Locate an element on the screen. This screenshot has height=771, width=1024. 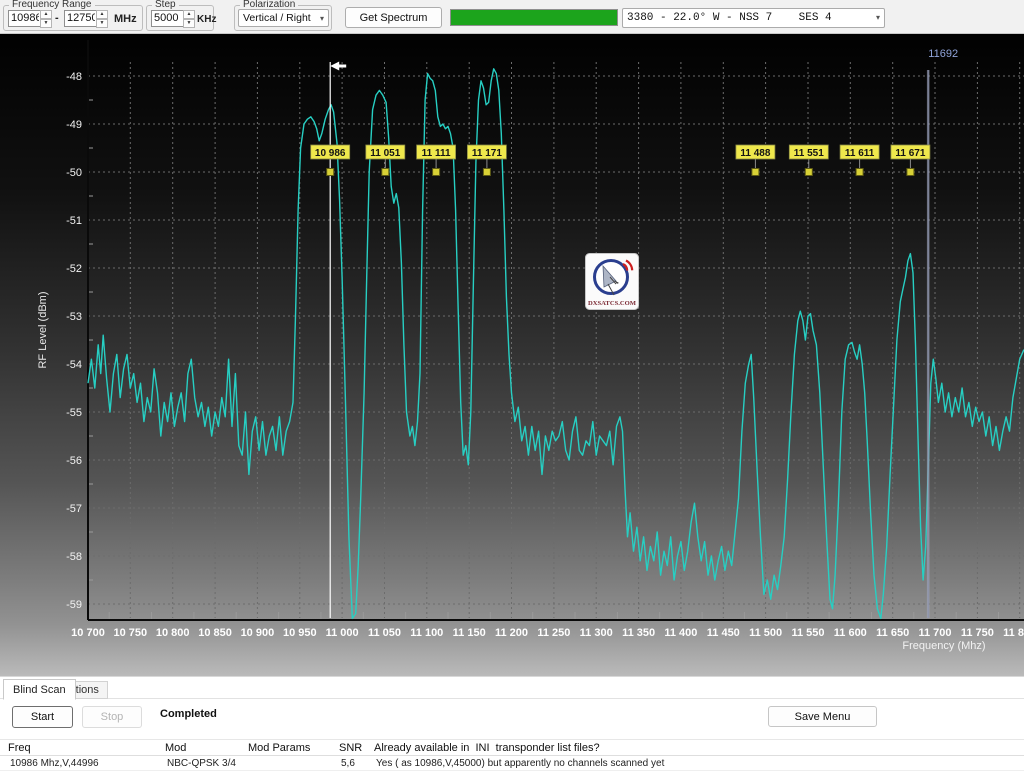
x-tick-label: 11 550 is located at coordinates (807, 633).